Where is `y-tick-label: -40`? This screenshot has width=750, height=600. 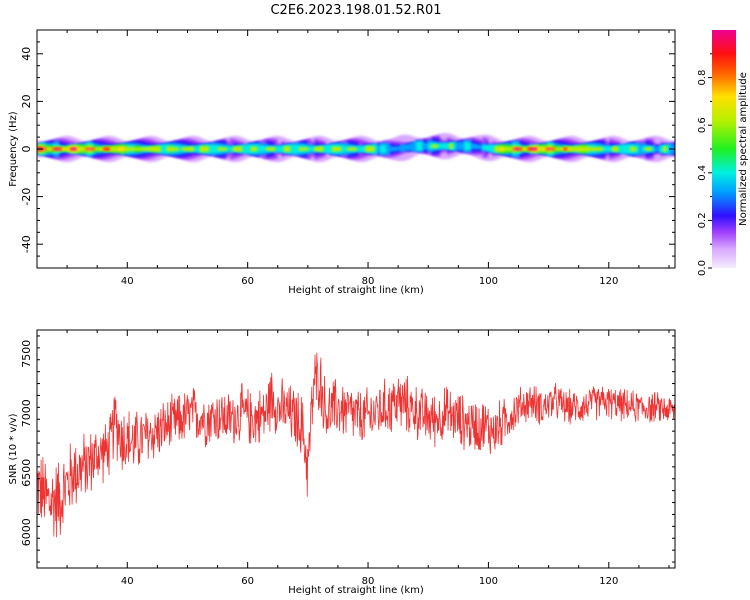
y-tick-label: -40 is located at coordinates (26, 244).